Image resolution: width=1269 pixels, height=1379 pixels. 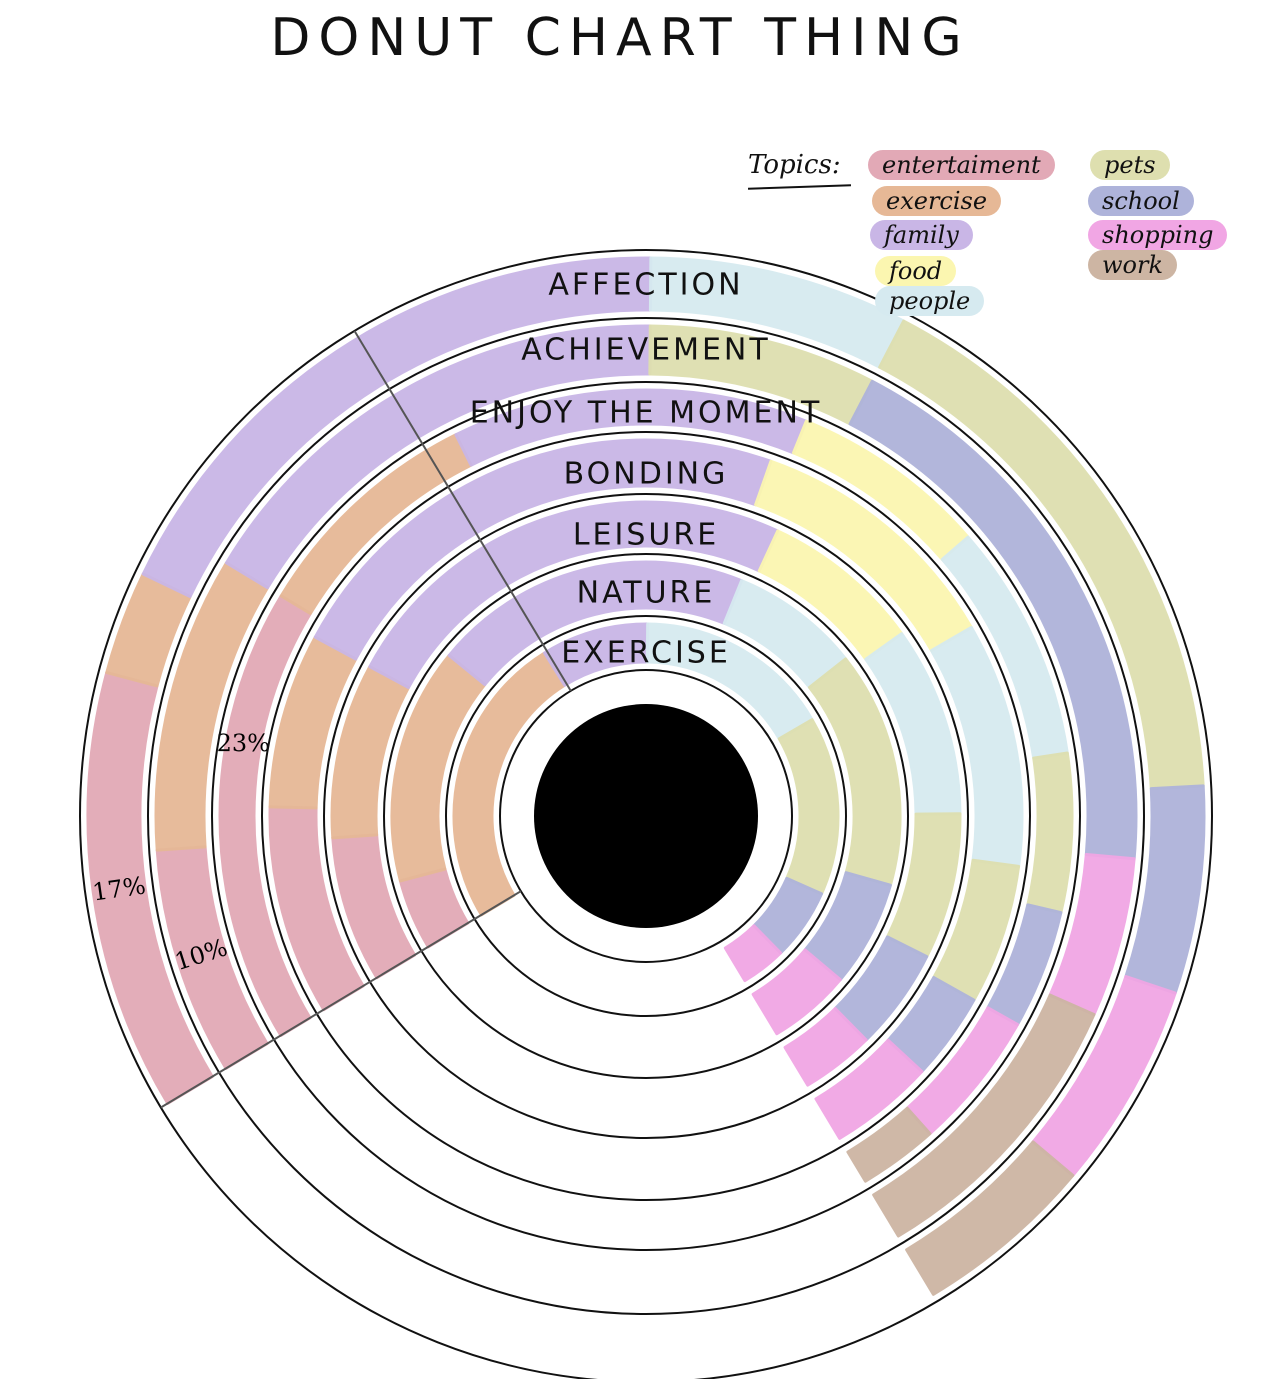 What do you see at coordinates (937, 201) in the screenshot?
I see `legend-item: exercise` at bounding box center [937, 201].